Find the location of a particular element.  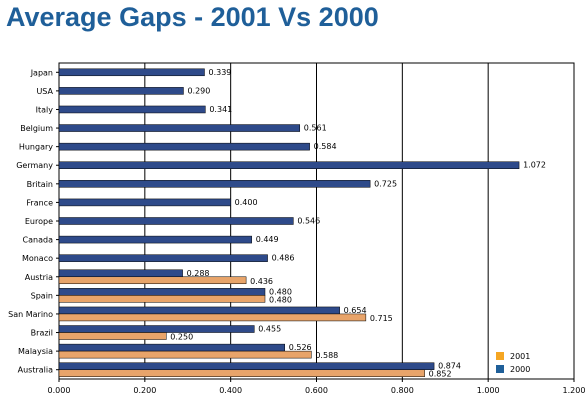

x-tick-label: 0.600 is located at coordinates (316, 390).